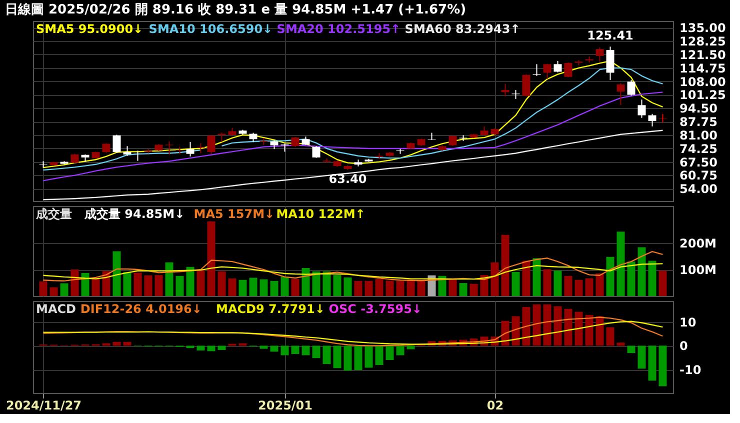 The image size is (740, 423). What do you see at coordinates (703, 28) in the screenshot?
I see `y-tick-label: 135.00` at bounding box center [703, 28].